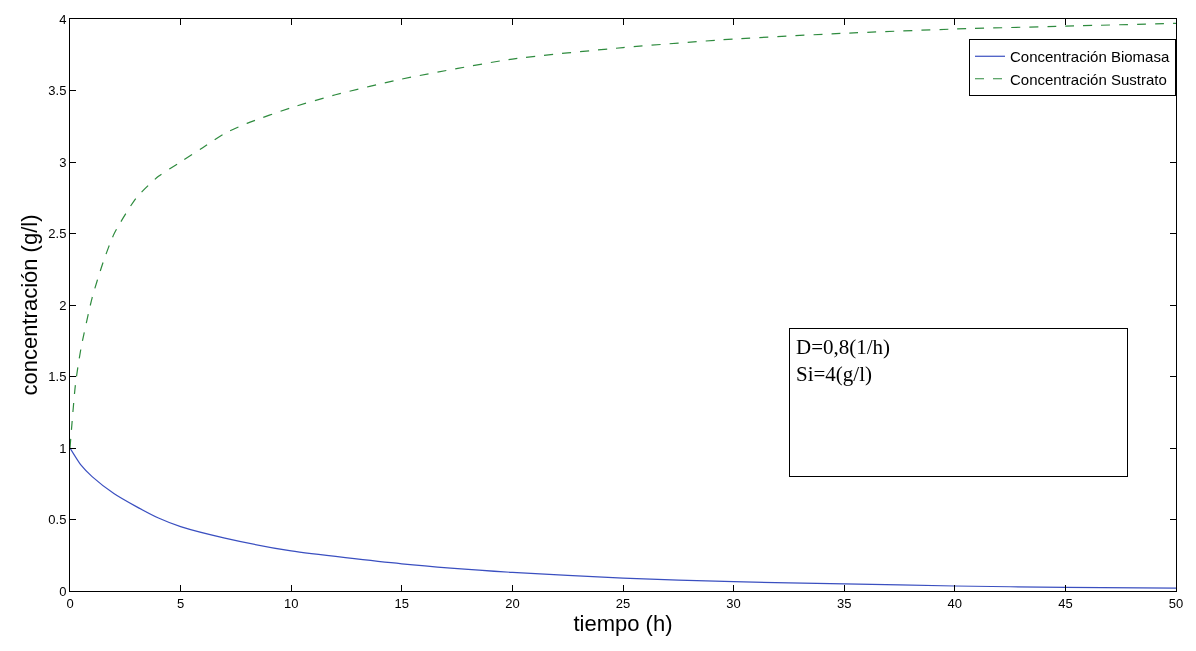 The width and height of the screenshot is (1196, 651). I want to click on annotation: Si=4(g/l), so click(834, 374).